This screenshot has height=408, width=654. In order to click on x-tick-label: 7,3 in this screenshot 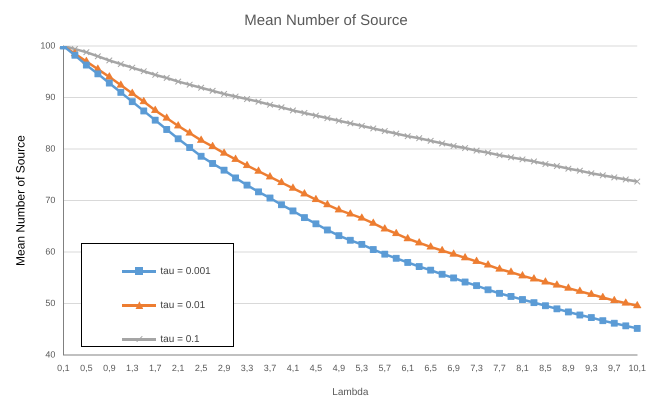, I will do `click(476, 368)`.